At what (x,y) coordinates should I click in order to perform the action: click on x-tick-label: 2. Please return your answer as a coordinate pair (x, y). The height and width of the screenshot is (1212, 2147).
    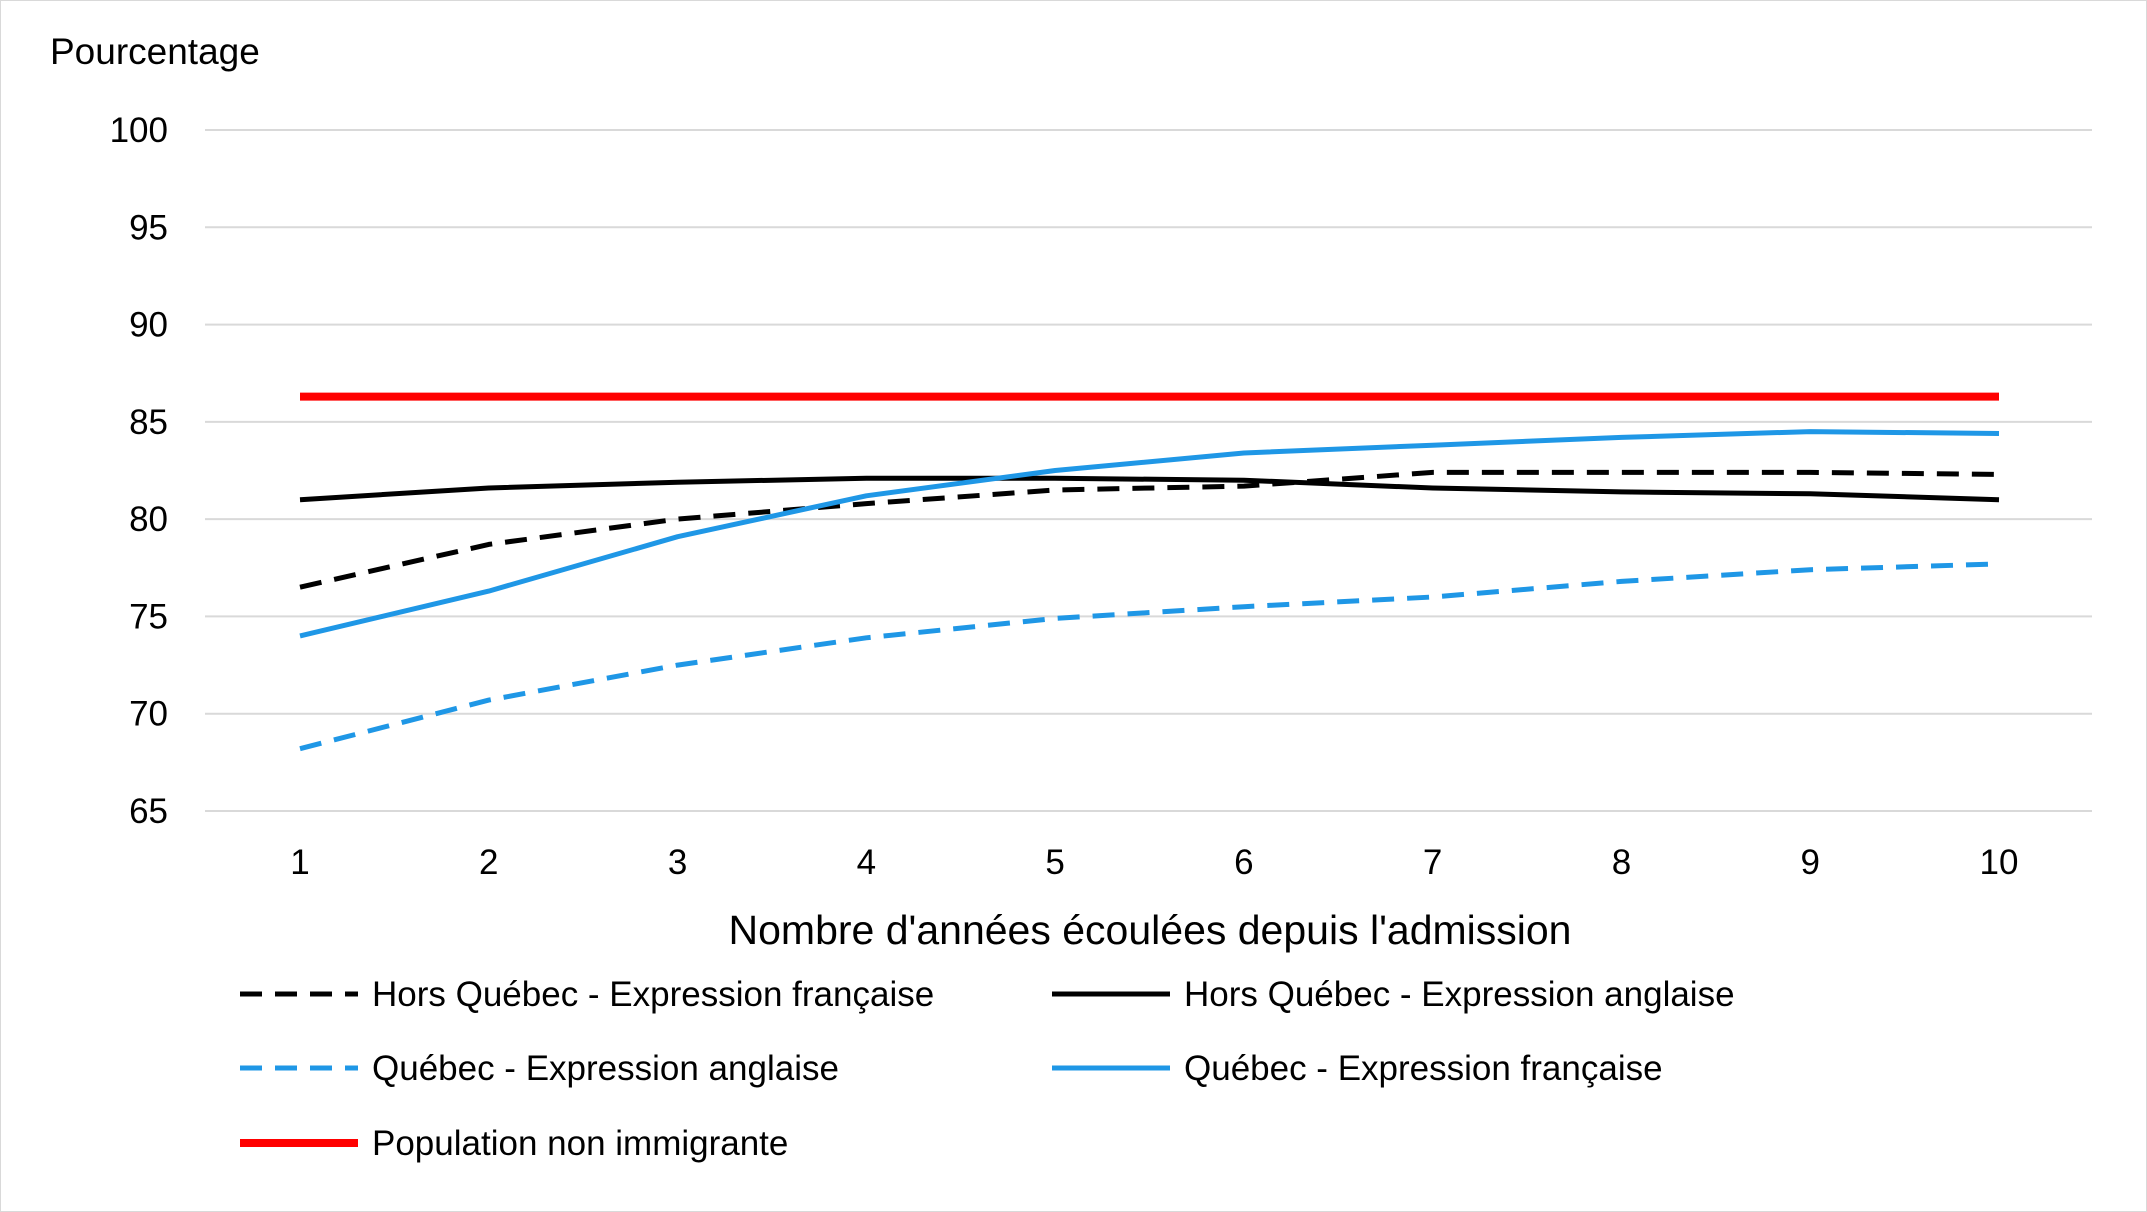
    Looking at the image, I should click on (488, 862).